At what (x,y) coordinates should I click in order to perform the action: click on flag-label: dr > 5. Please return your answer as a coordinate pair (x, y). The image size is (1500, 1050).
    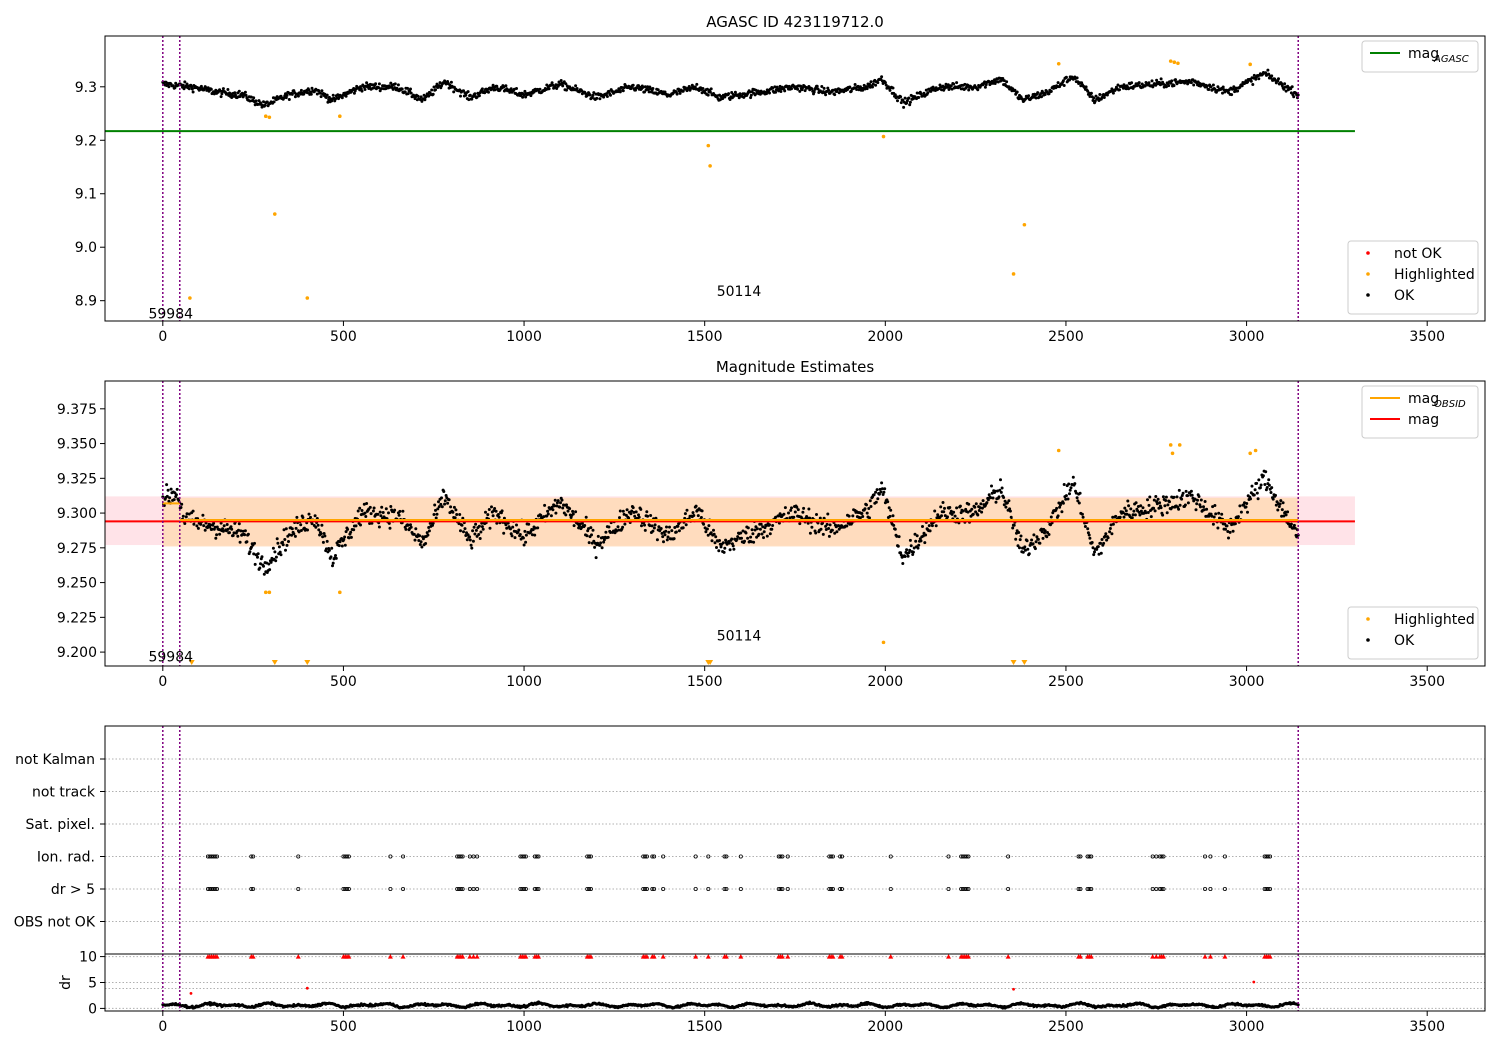
    Looking at the image, I should click on (73, 890).